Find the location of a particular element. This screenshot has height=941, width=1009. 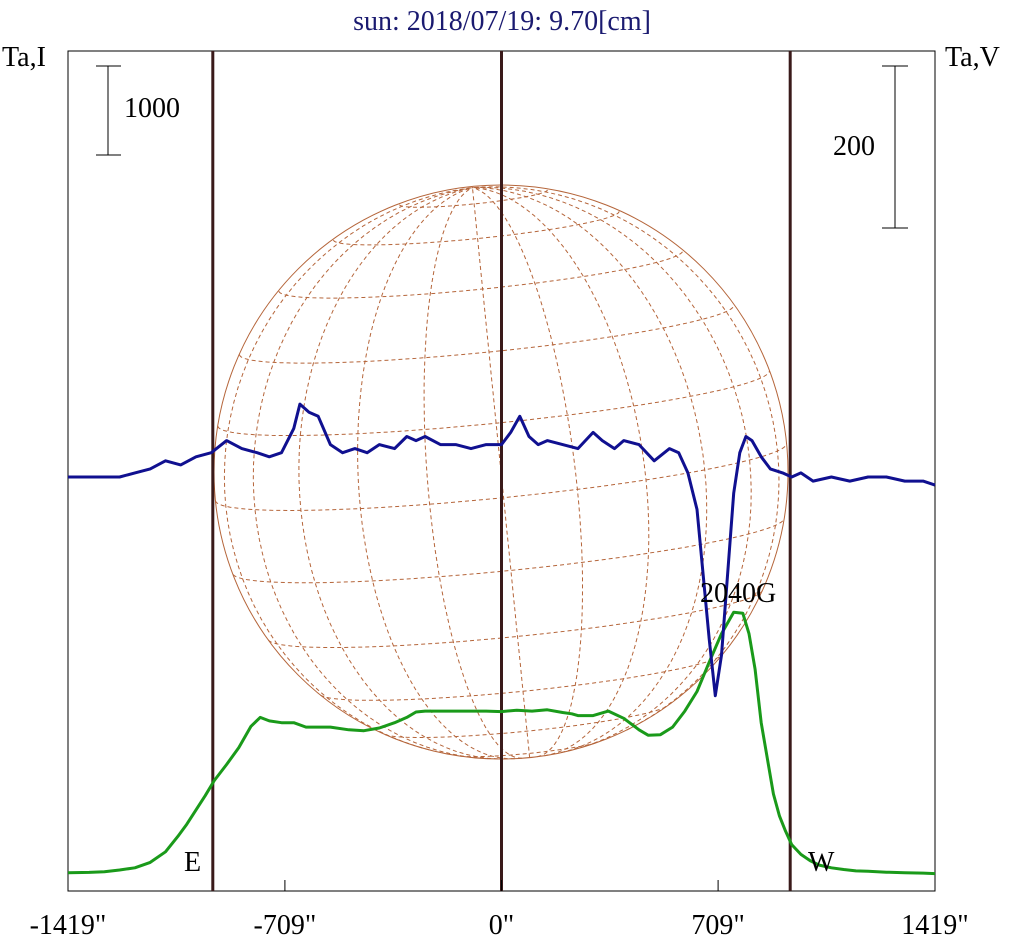

scale-bar-right is located at coordinates (895, 147).